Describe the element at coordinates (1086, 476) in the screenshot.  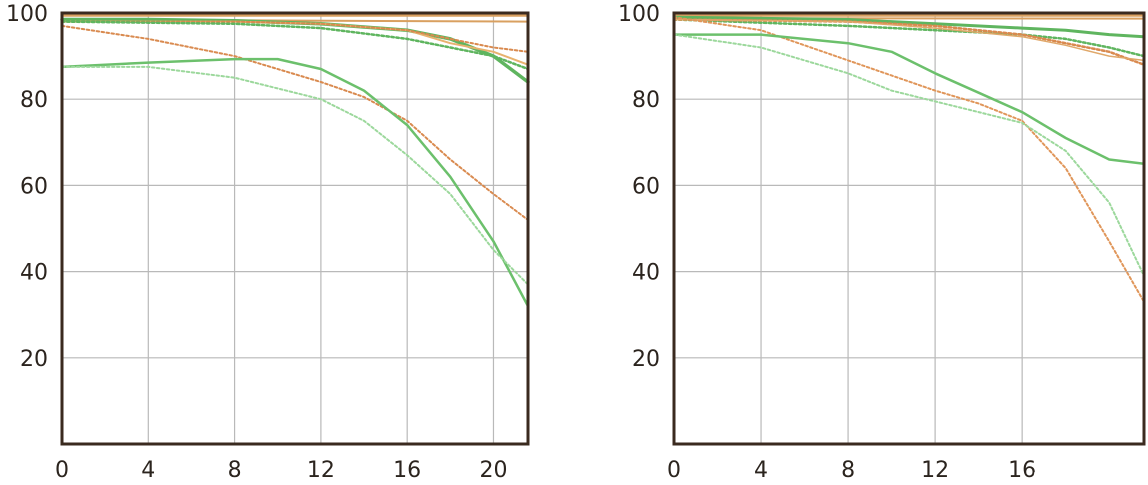
I see `watermark-credit: KenRockwell.com` at that location.